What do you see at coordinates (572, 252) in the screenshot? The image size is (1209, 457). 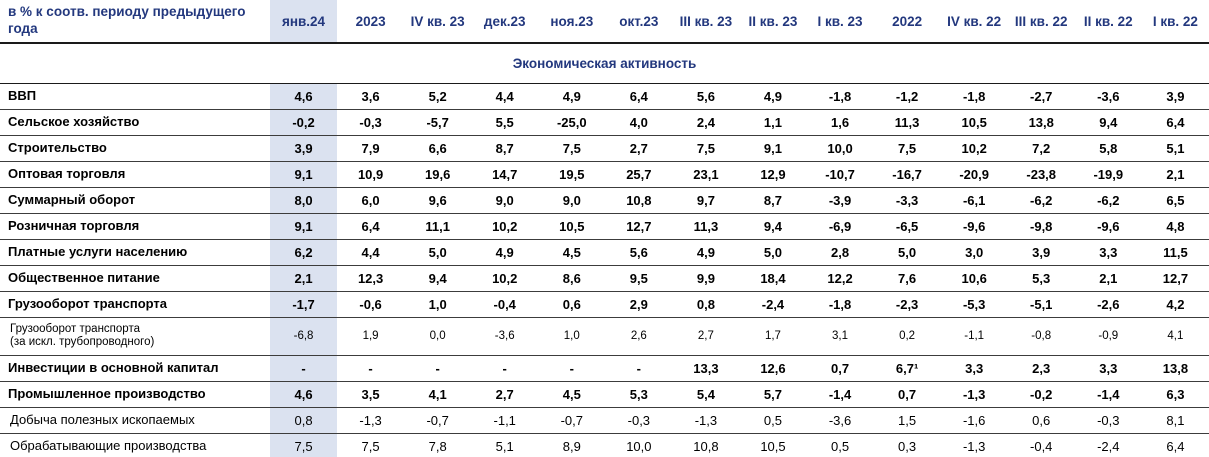 I see `value-cell: 4,5` at bounding box center [572, 252].